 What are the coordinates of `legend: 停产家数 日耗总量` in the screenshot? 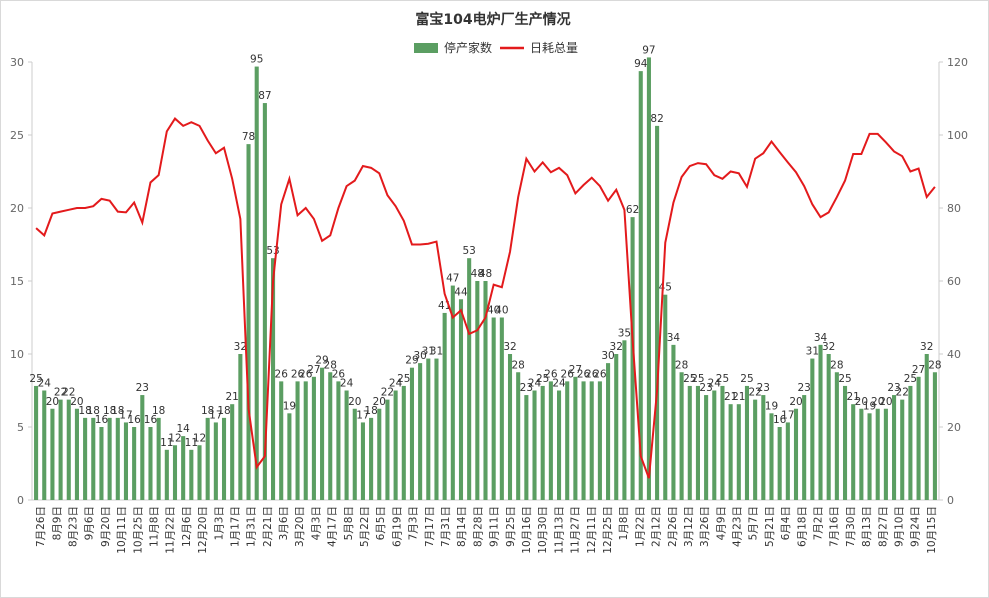 It's located at (496, 47).